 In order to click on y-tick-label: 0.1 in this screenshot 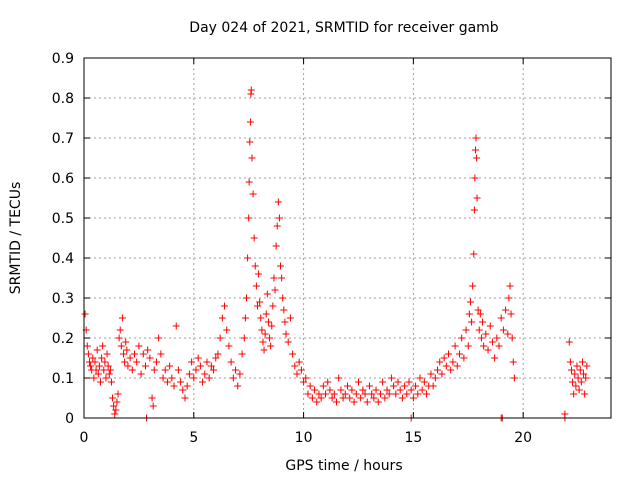, I will do `click(63, 379)`.